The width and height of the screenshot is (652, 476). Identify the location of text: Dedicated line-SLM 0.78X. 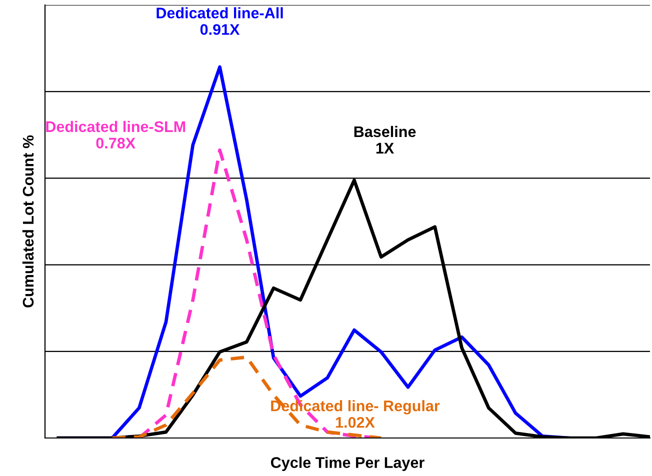
(116, 134).